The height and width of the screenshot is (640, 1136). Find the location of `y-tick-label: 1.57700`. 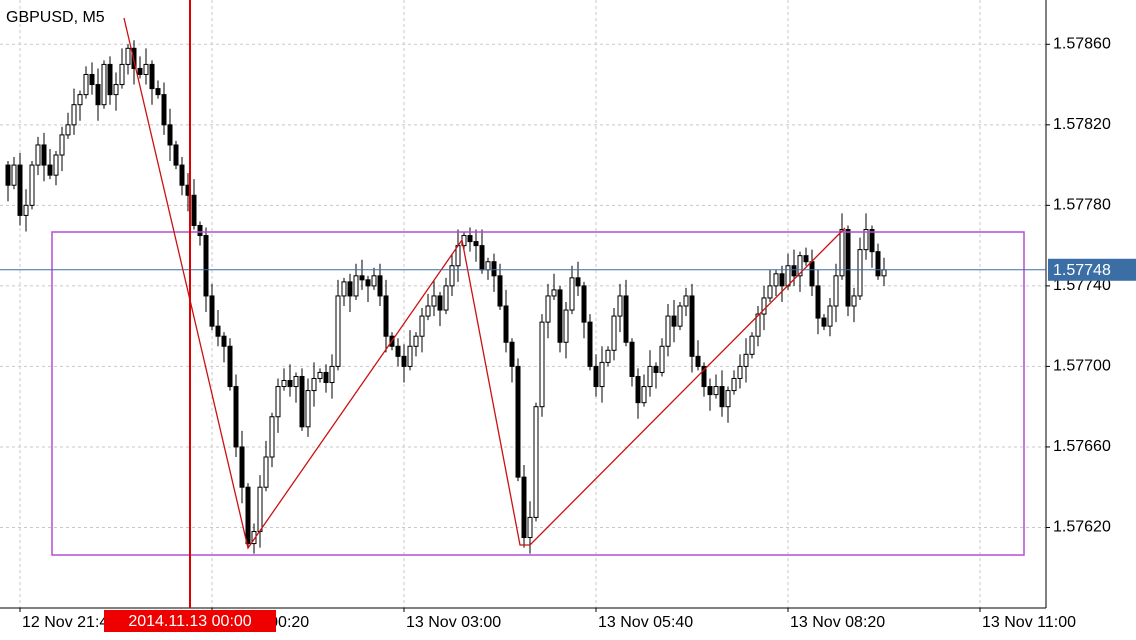

y-tick-label: 1.57700 is located at coordinates (1082, 366).